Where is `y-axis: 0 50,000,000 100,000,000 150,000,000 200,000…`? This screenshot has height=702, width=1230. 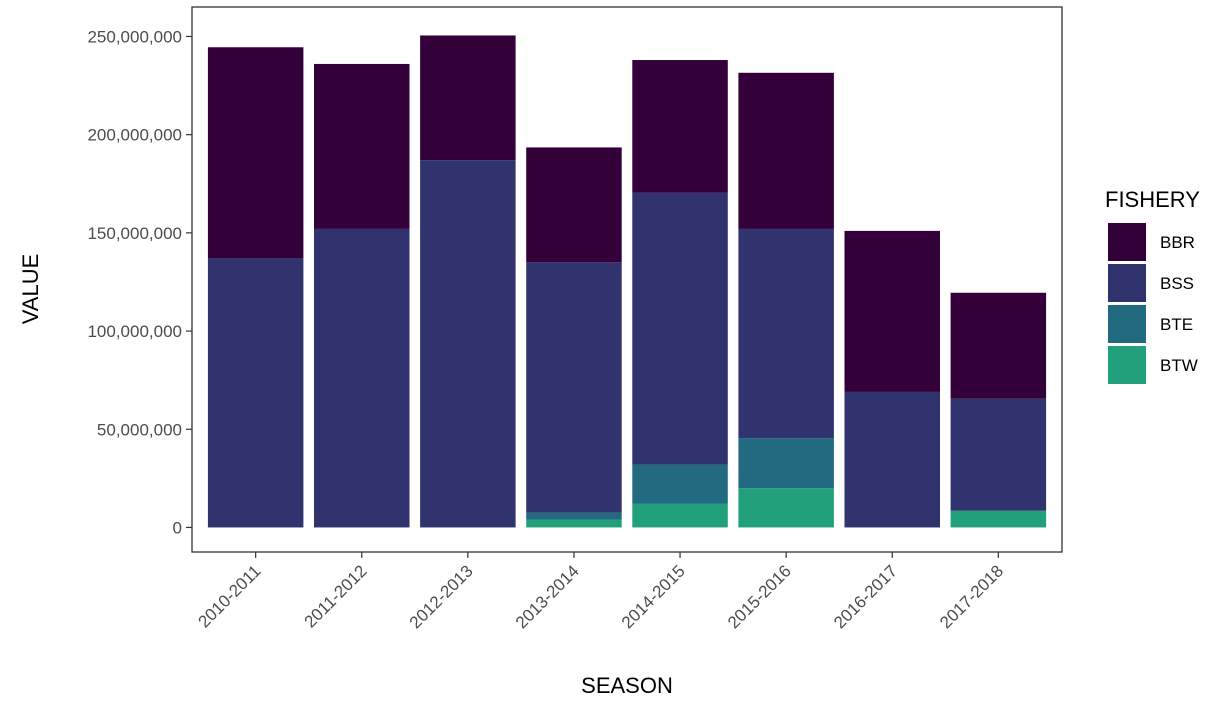 y-axis: 0 50,000,000 100,000,000 150,000,000 200,000… is located at coordinates (139, 282).